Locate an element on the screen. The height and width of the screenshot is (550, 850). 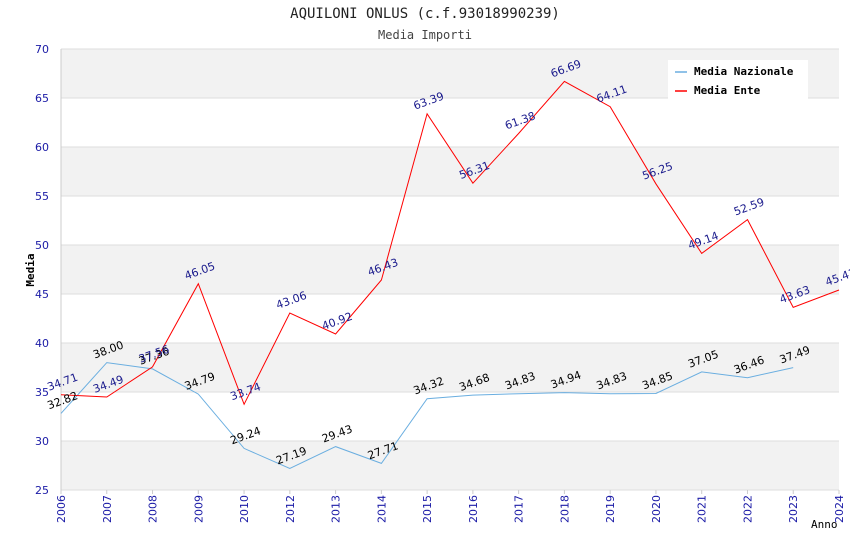
legend-label-media-nazionale: Media Nazionale is located at coordinates (744, 71).